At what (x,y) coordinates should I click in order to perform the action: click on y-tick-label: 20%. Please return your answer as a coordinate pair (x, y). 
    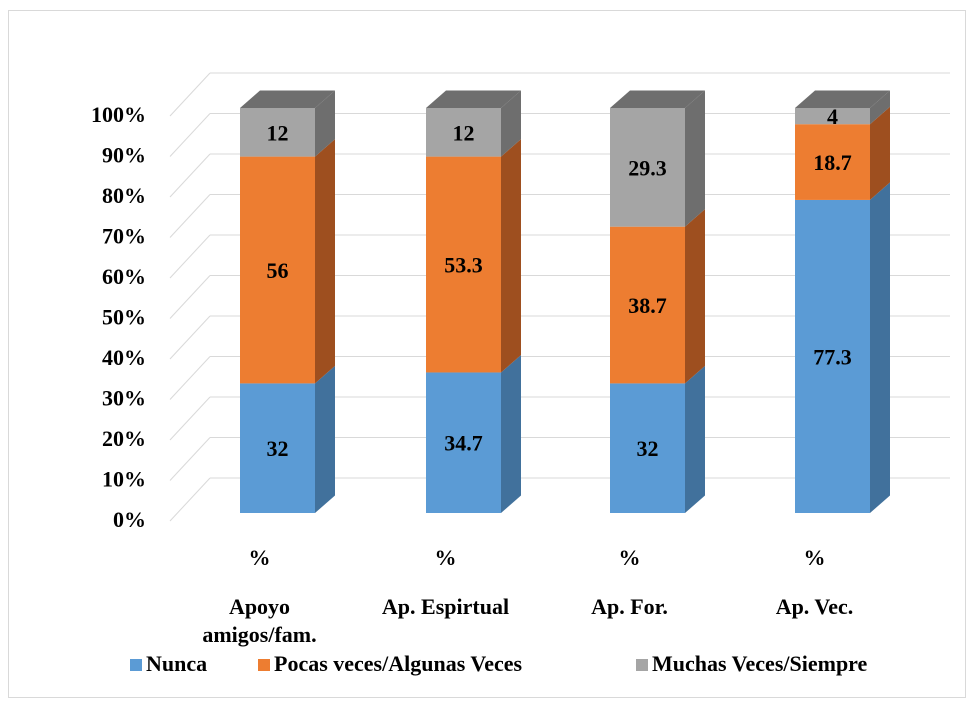
    Looking at the image, I should click on (124, 438).